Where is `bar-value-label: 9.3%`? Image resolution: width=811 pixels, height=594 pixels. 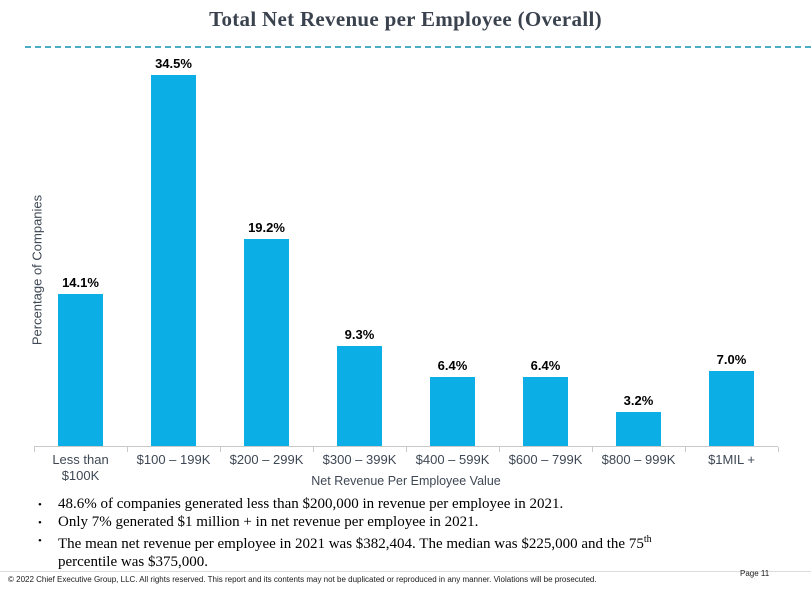 bar-value-label: 9.3% is located at coordinates (359, 334).